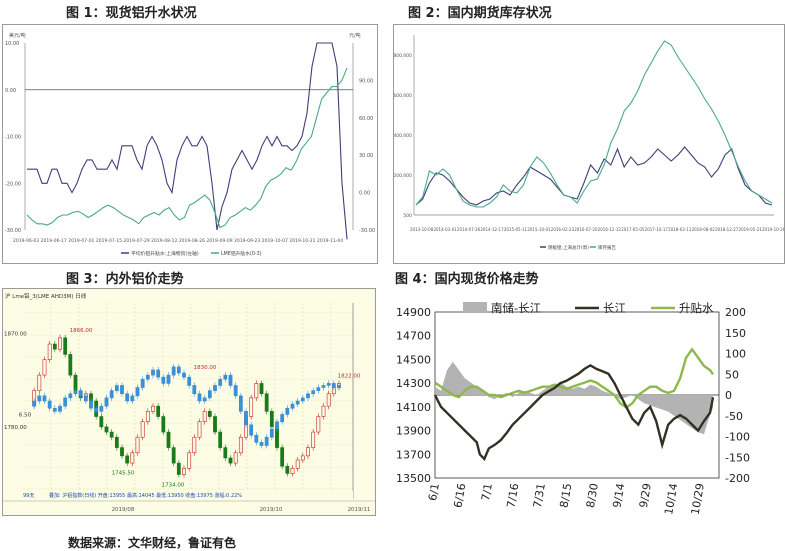 The height and width of the screenshot is (551, 787). What do you see at coordinates (28, 496) in the screenshot?
I see `fig3-period: 99天` at bounding box center [28, 496].